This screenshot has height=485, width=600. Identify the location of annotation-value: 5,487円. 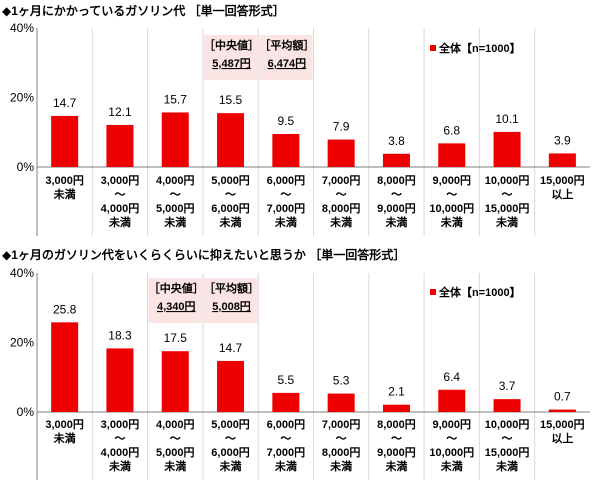
(231, 63).